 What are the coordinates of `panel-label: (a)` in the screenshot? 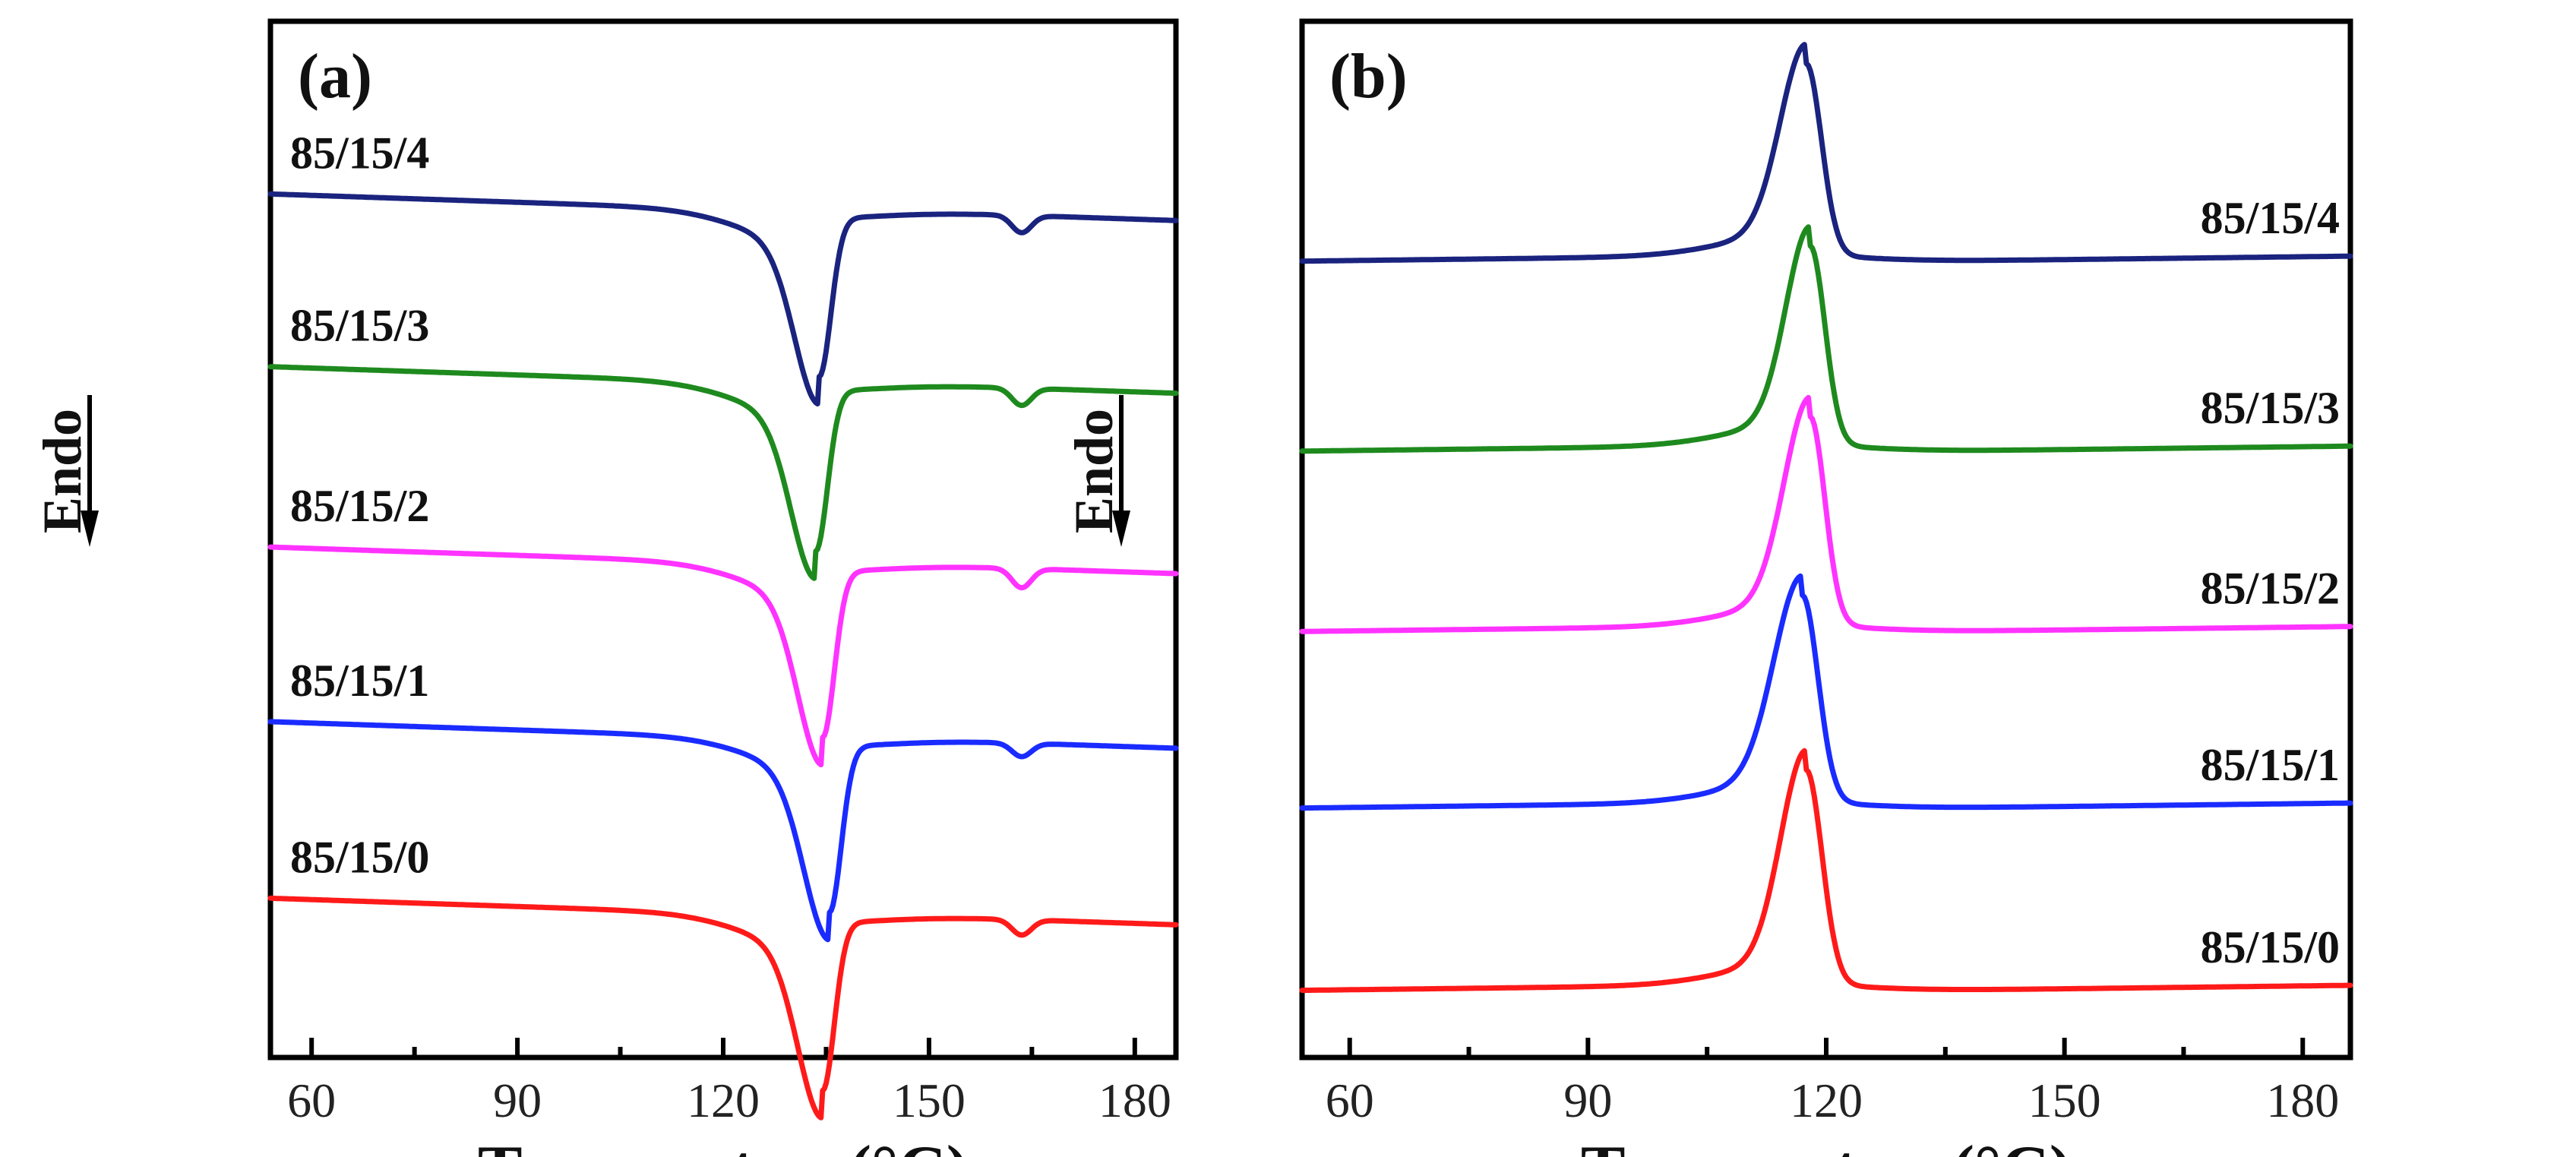 It's located at (335, 76).